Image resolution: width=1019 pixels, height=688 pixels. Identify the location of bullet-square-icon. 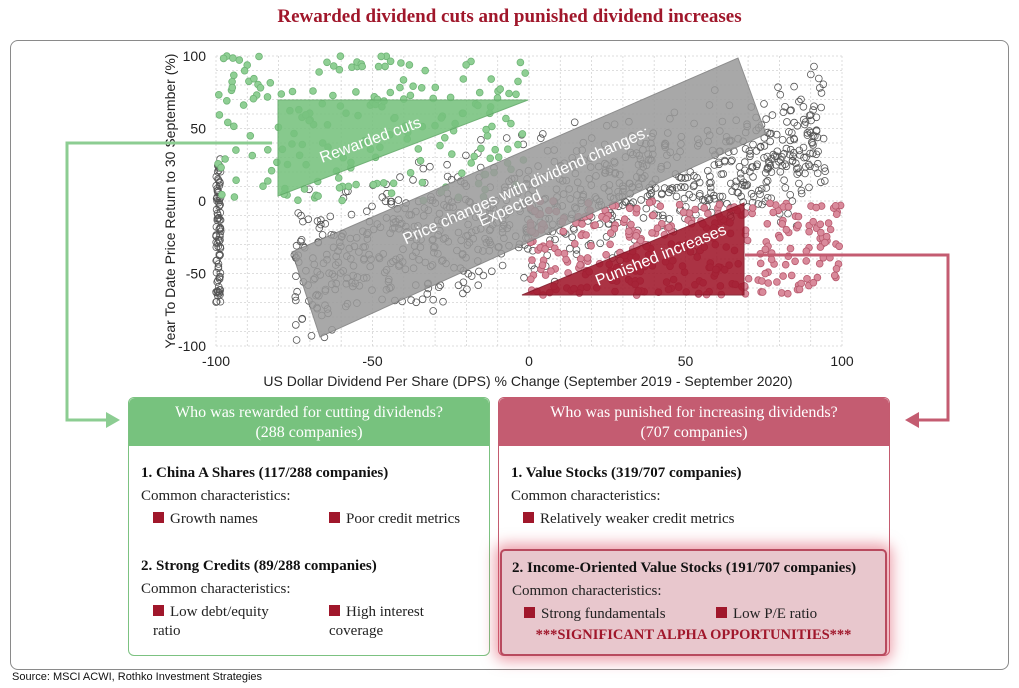
(721, 612).